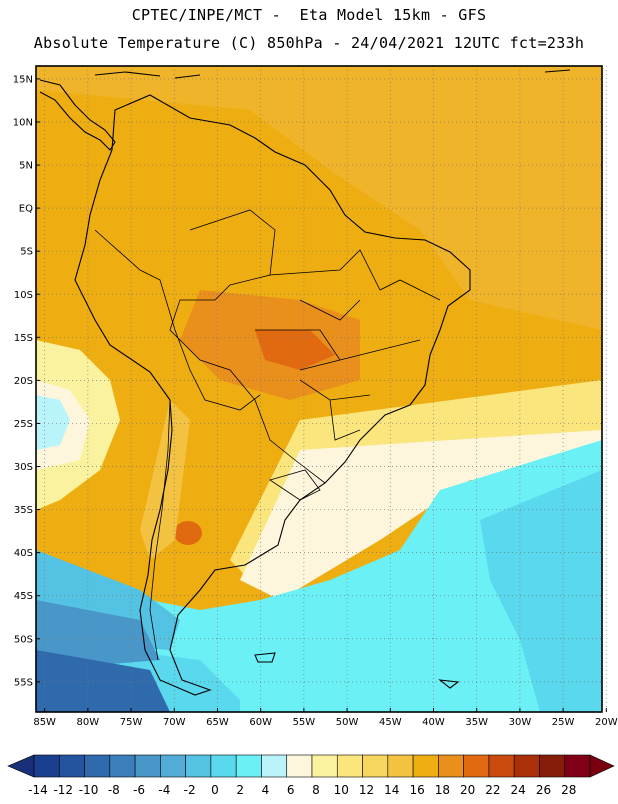 The width and height of the screenshot is (618, 804). What do you see at coordinates (449, 684) in the screenshot?
I see `south-georgia` at bounding box center [449, 684].